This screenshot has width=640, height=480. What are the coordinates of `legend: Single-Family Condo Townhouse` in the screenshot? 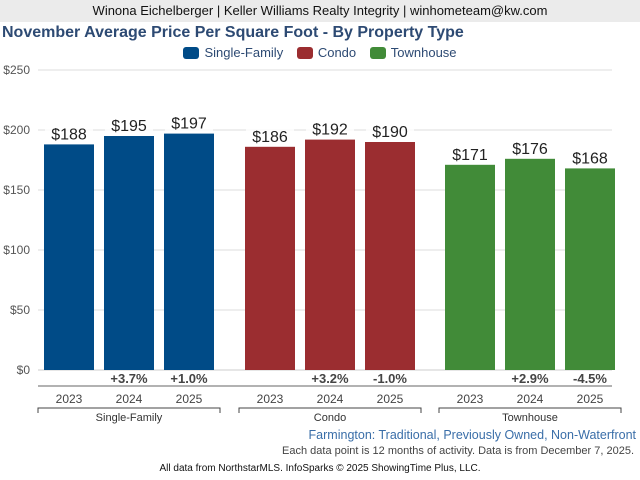 It's located at (320, 53).